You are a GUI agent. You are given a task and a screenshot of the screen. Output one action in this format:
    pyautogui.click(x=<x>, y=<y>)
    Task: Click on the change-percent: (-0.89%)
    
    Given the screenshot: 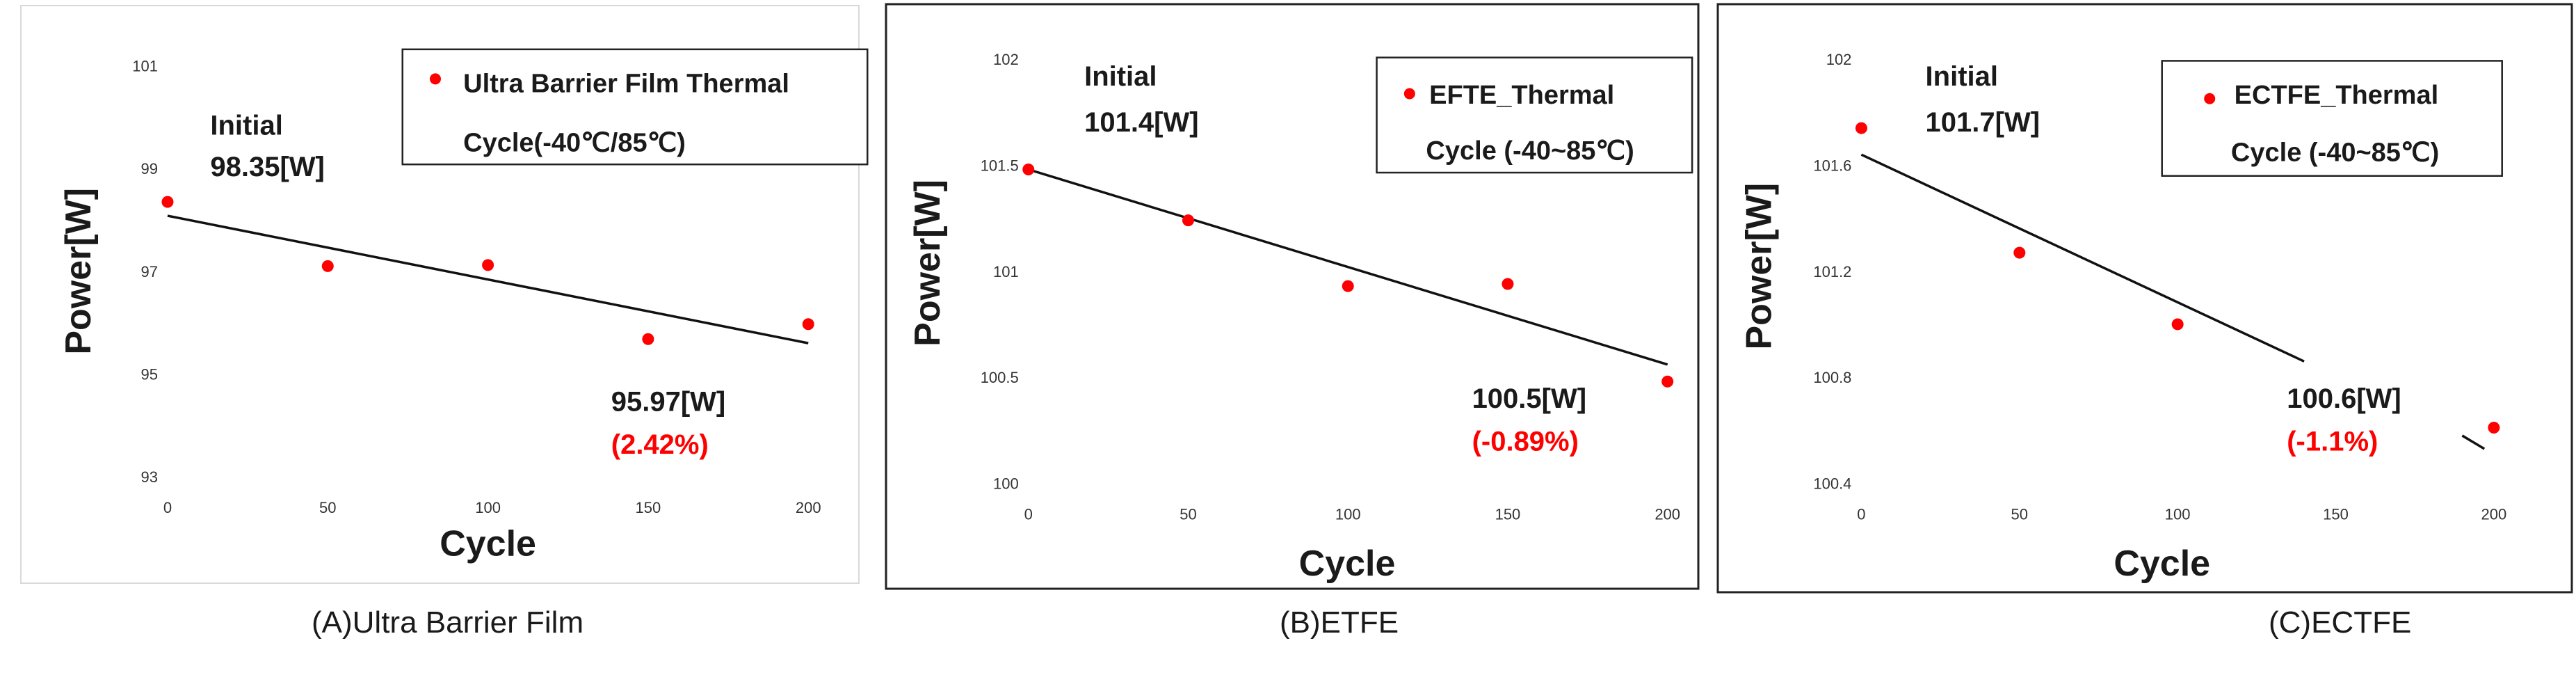 What is the action you would take?
    pyautogui.click(x=1525, y=442)
    